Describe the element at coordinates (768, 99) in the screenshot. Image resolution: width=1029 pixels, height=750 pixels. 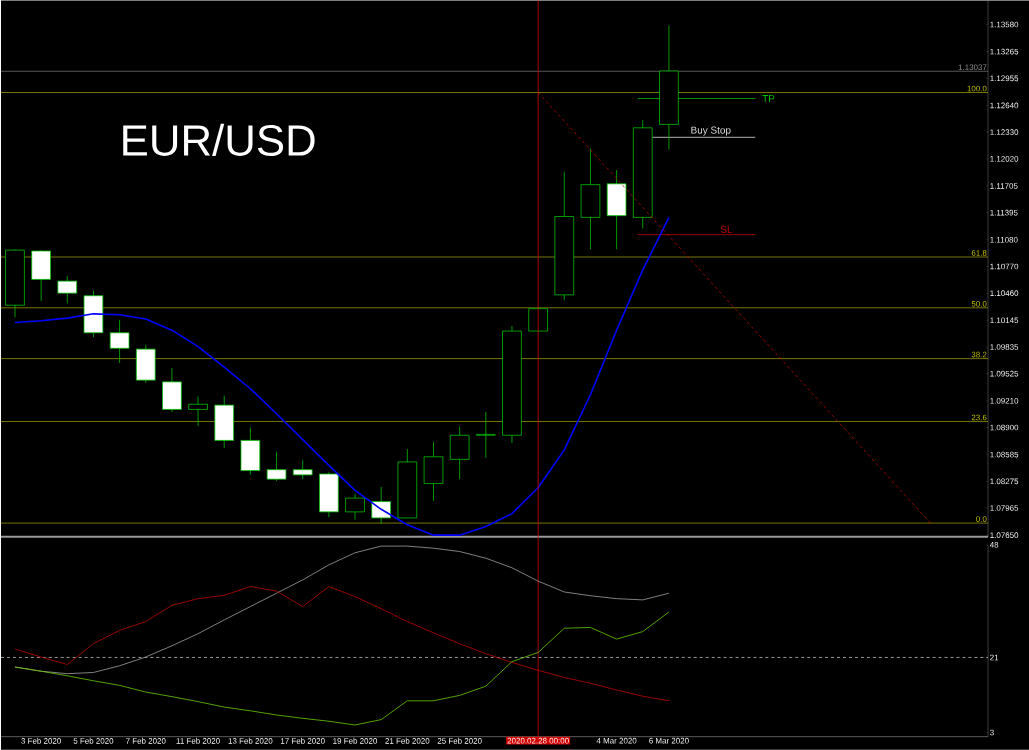
I see `ref-line-label: TP` at that location.